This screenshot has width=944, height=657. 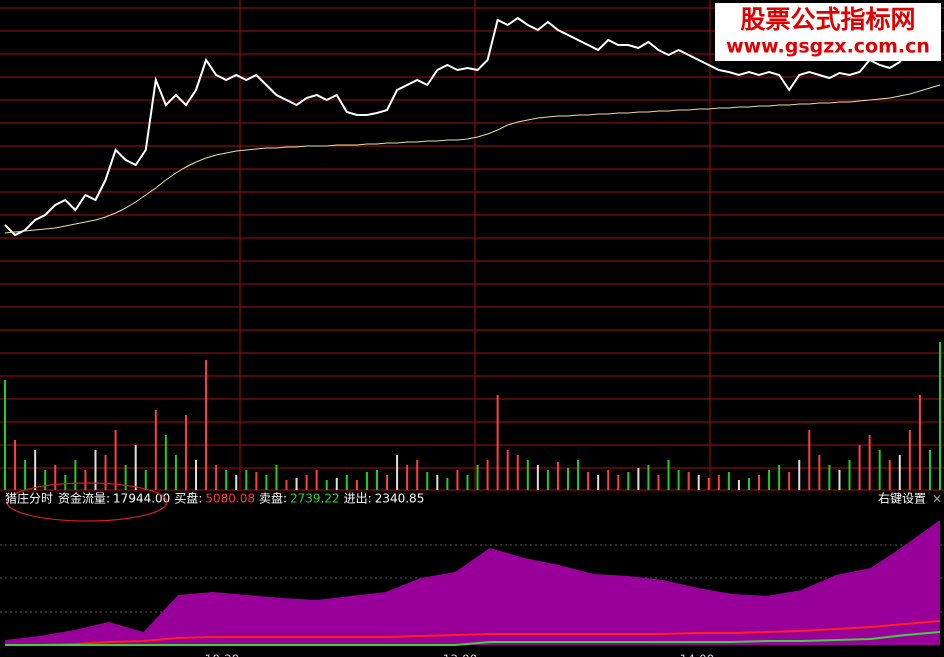 What do you see at coordinates (222, 655) in the screenshot?
I see `x-tick-label: 10:30` at bounding box center [222, 655].